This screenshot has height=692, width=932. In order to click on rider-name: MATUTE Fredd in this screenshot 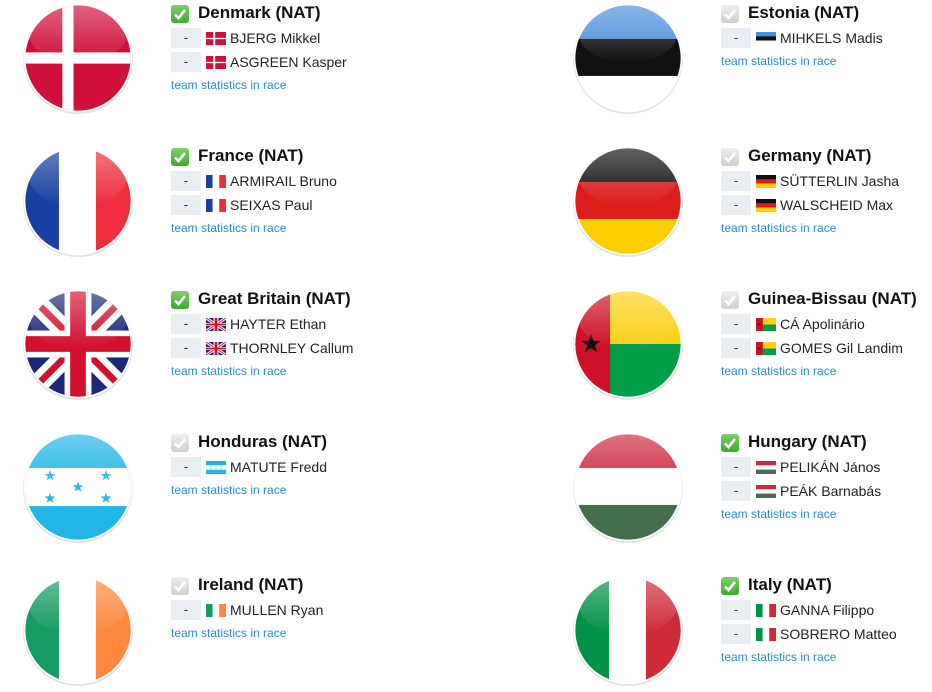, I will do `click(278, 467)`.